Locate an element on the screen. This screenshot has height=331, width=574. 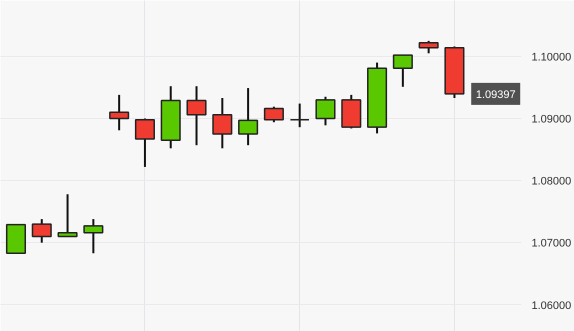
y-tick-label: 1.06000 is located at coordinates (552, 306).